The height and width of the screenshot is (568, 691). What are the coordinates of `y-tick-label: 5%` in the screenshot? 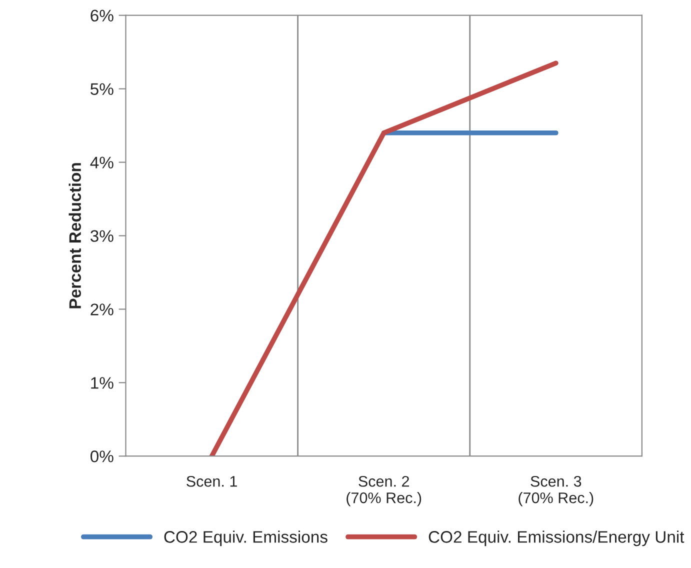 It's located at (102, 89).